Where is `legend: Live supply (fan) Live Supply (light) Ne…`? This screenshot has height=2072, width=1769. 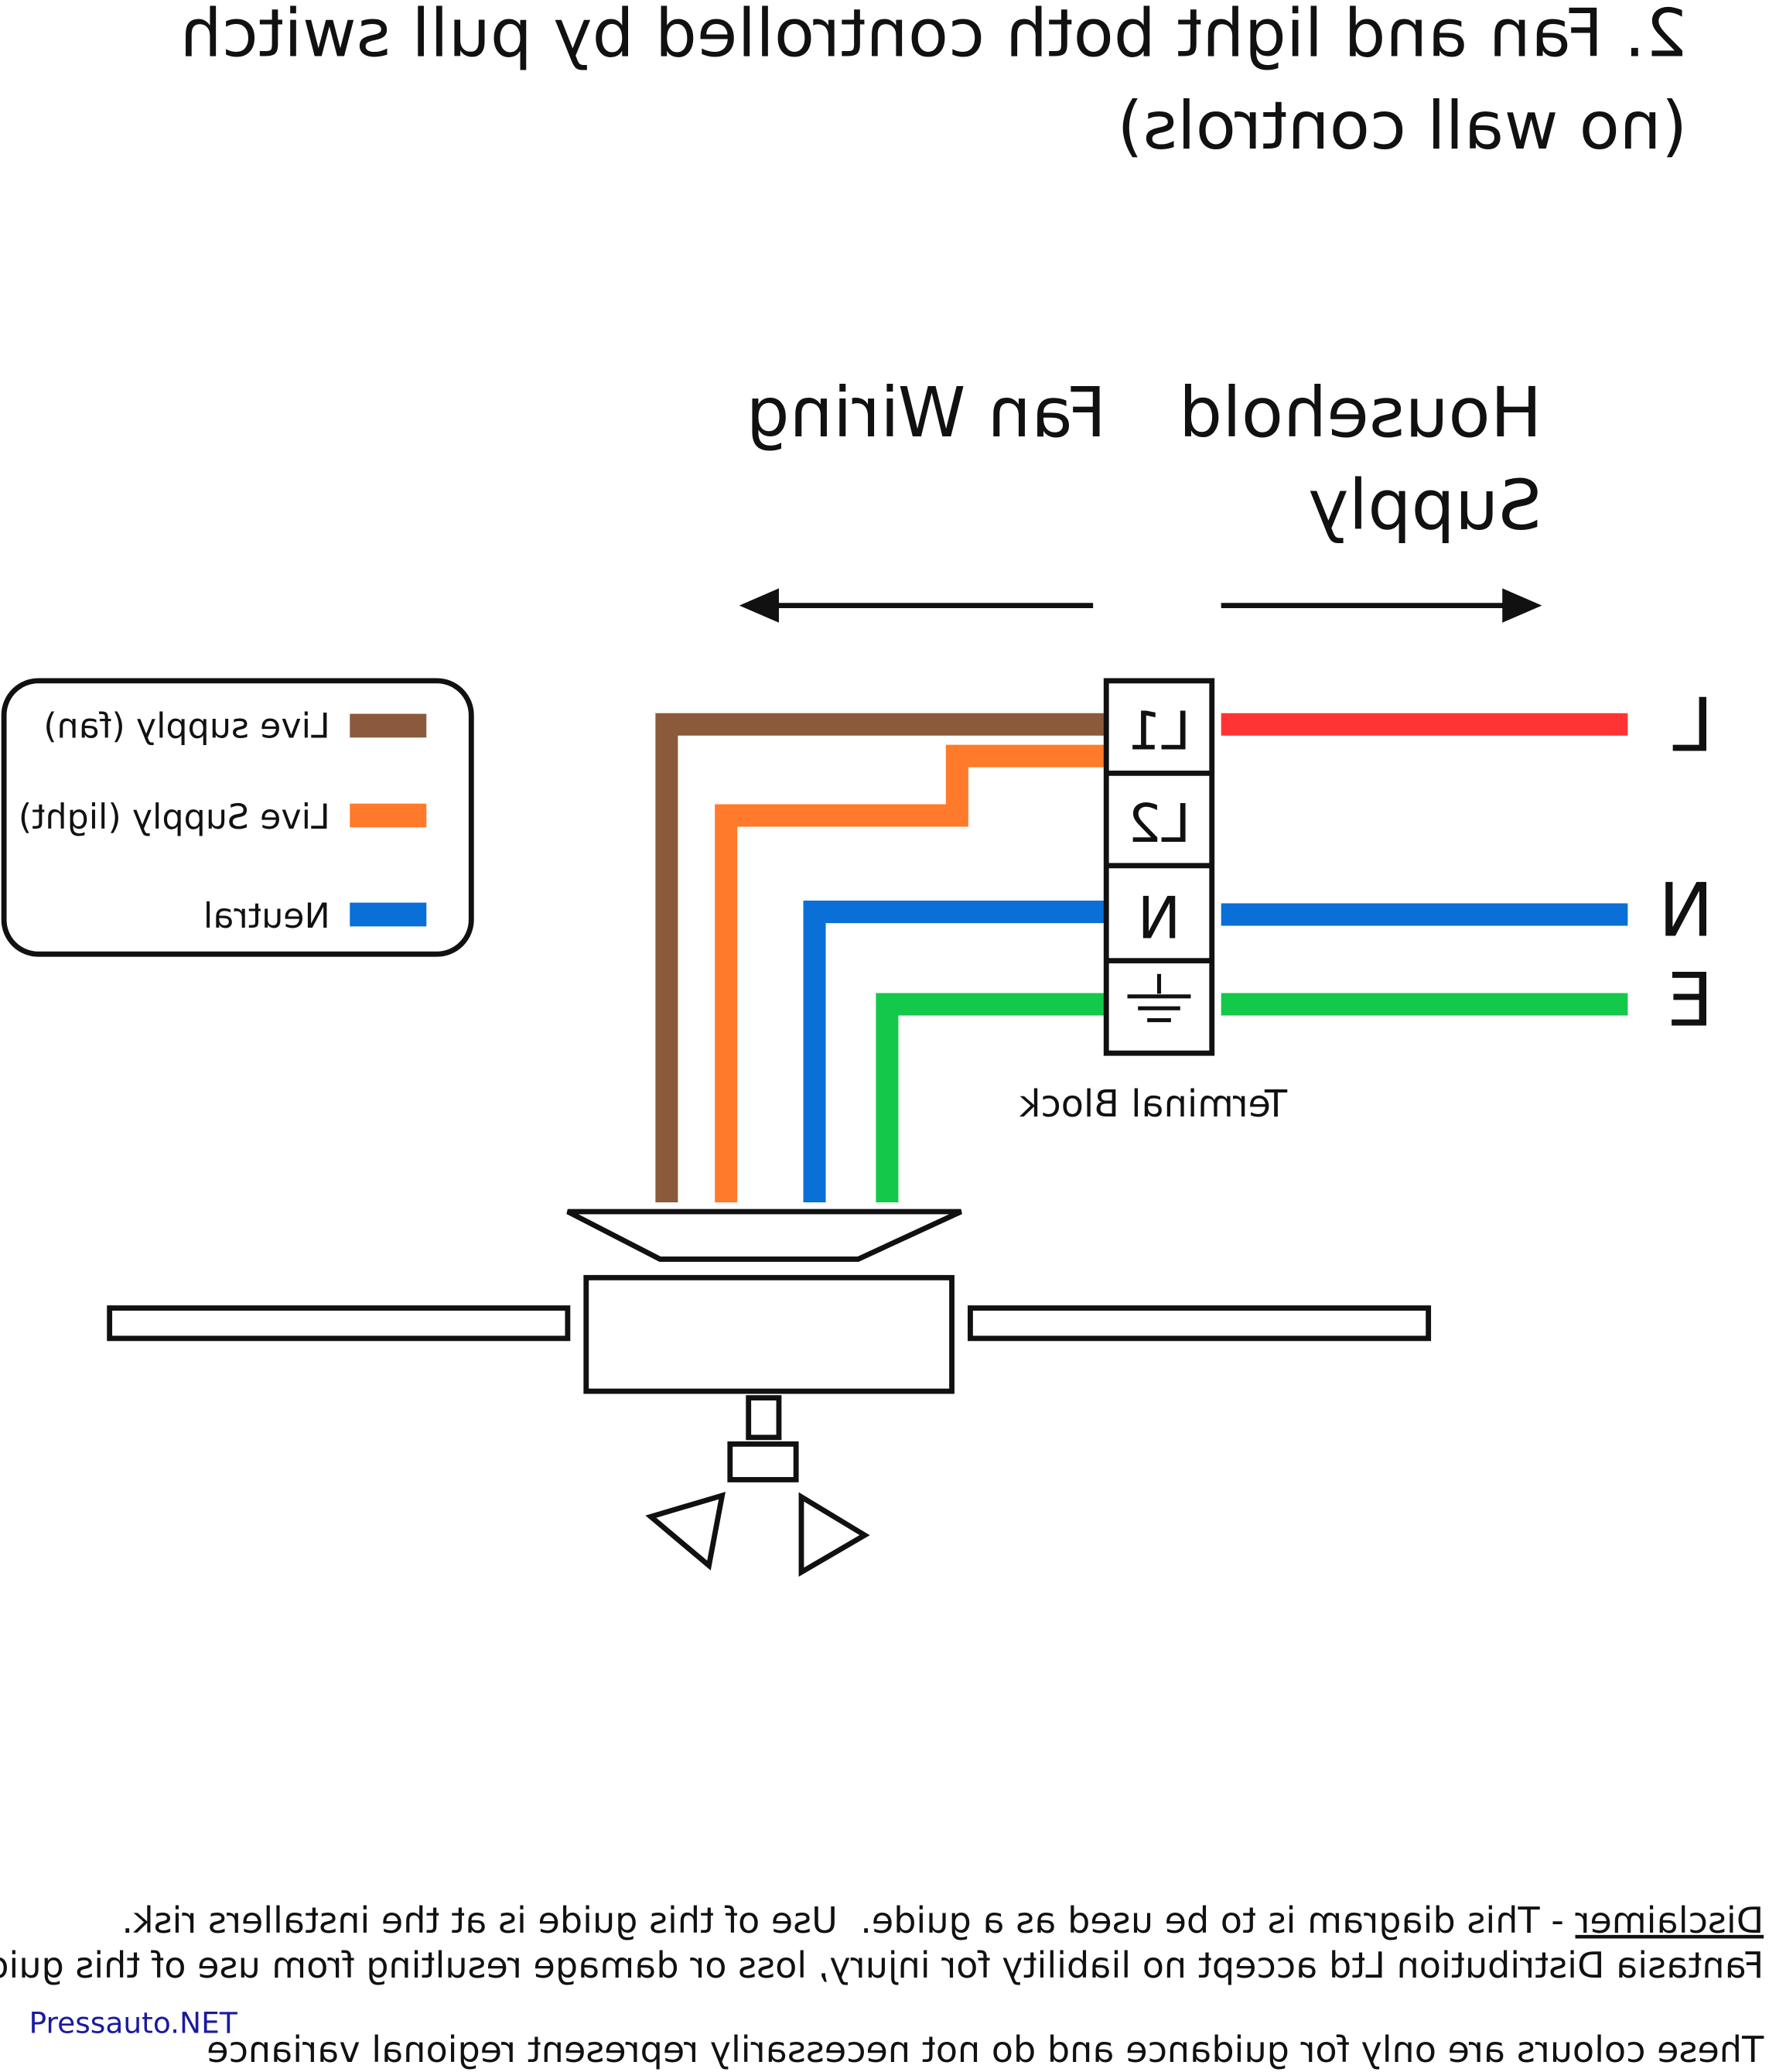 legend: Live supply (fan) Live Supply (light) Ne… is located at coordinates (238, 817).